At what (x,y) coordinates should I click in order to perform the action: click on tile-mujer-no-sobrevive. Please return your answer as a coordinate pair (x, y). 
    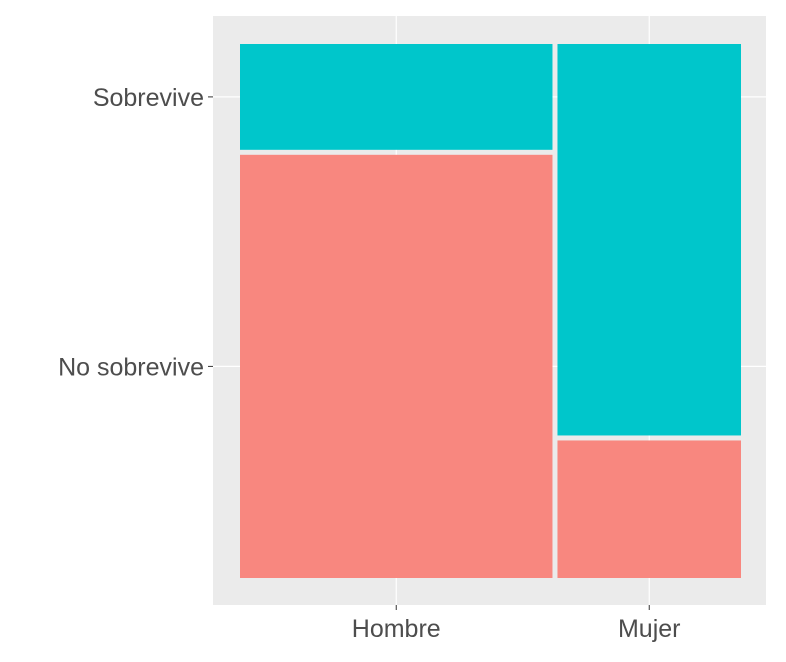
    Looking at the image, I should click on (649, 509).